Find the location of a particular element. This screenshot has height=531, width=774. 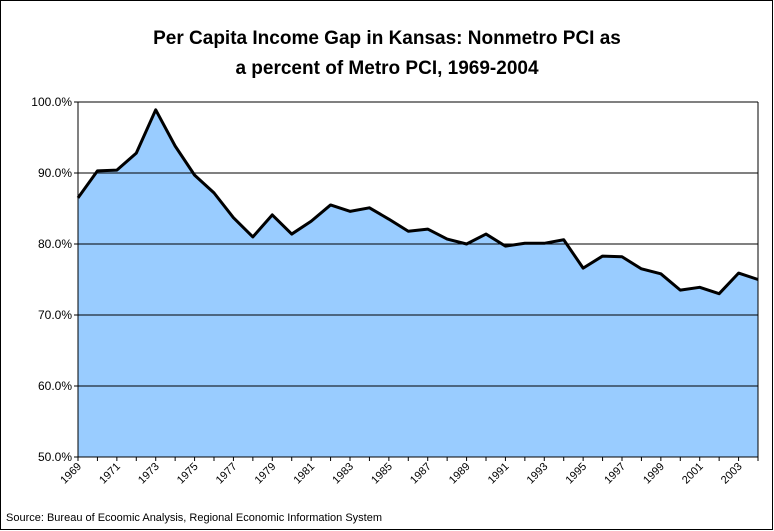

y-tick-label: 70.0% is located at coordinates (55, 315).